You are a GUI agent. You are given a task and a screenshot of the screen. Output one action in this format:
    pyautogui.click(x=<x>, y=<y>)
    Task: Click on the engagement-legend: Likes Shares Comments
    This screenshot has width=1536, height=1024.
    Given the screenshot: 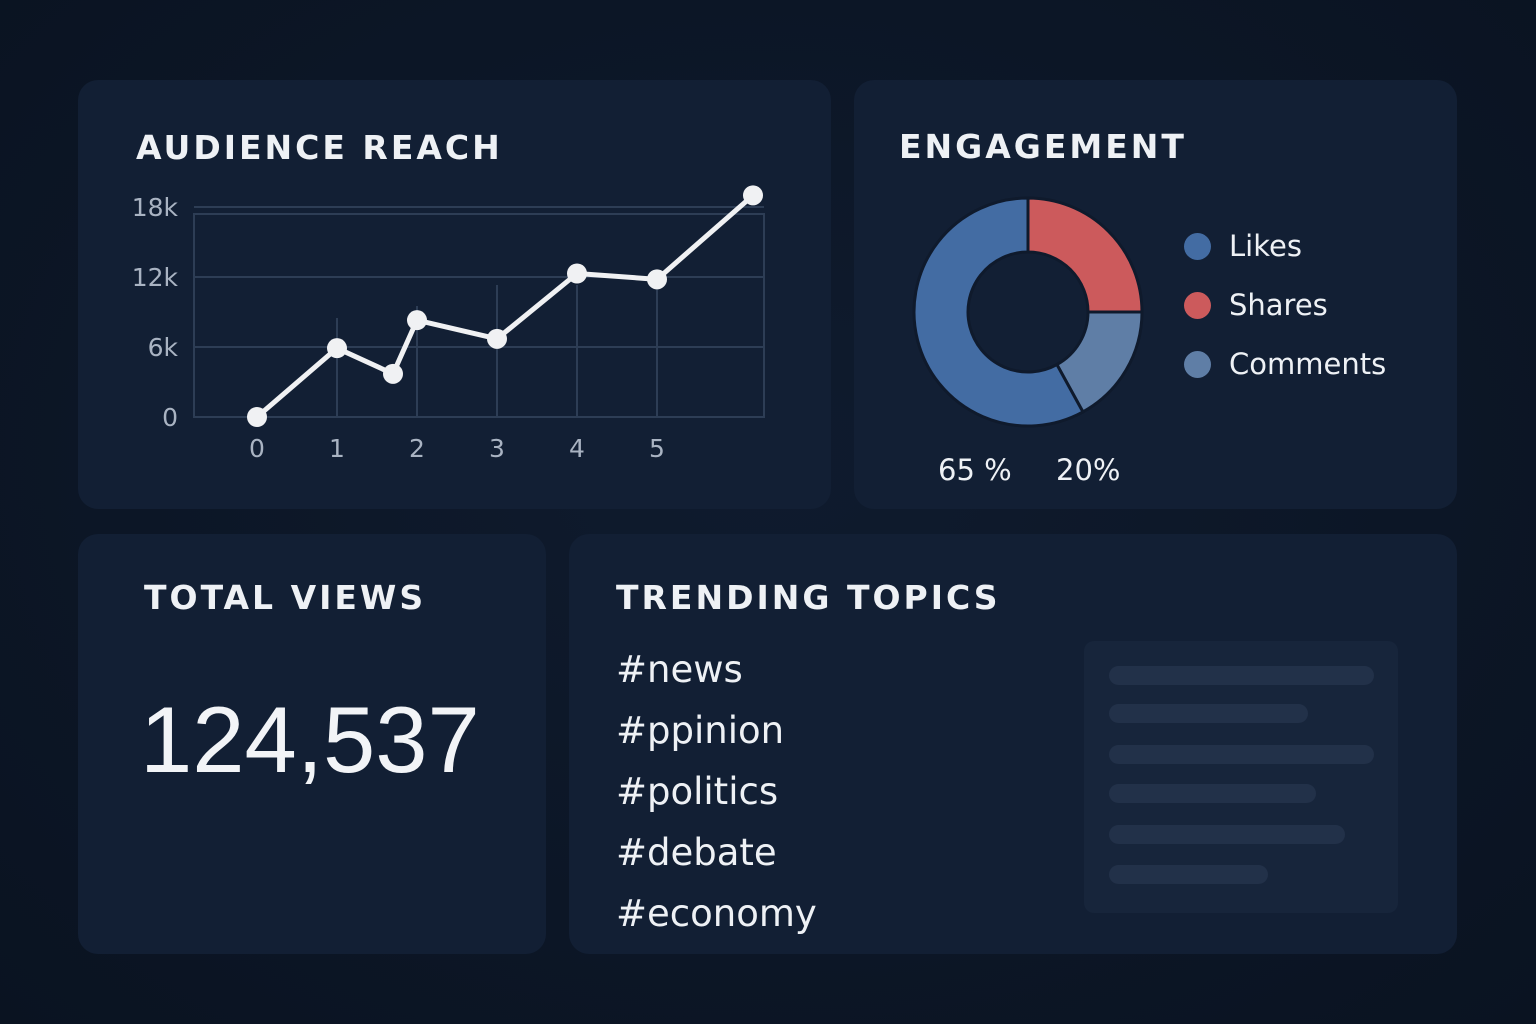 What is the action you would take?
    pyautogui.click(x=1285, y=308)
    